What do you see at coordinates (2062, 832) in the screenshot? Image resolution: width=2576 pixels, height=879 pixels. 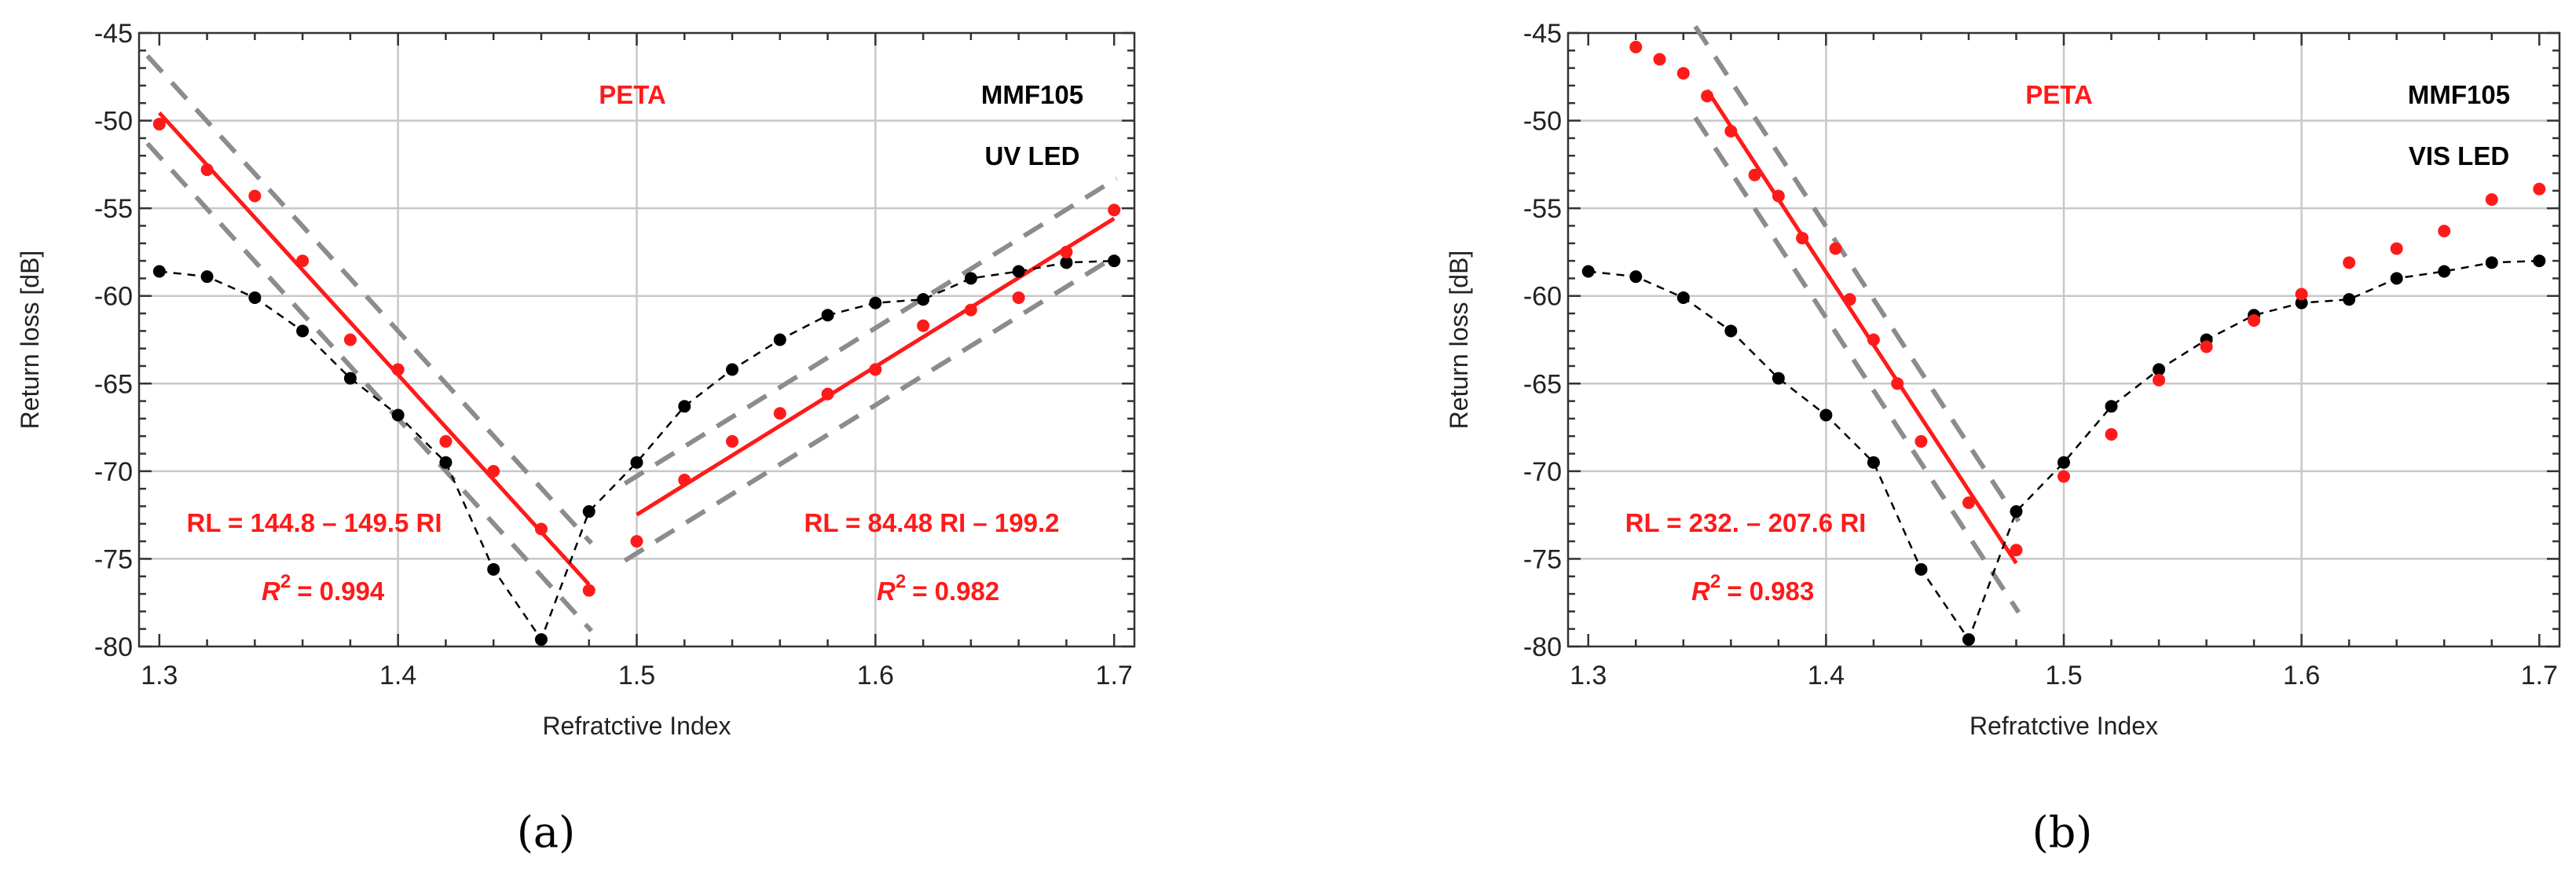 I see `panel-caption: (b)` at bounding box center [2062, 832].